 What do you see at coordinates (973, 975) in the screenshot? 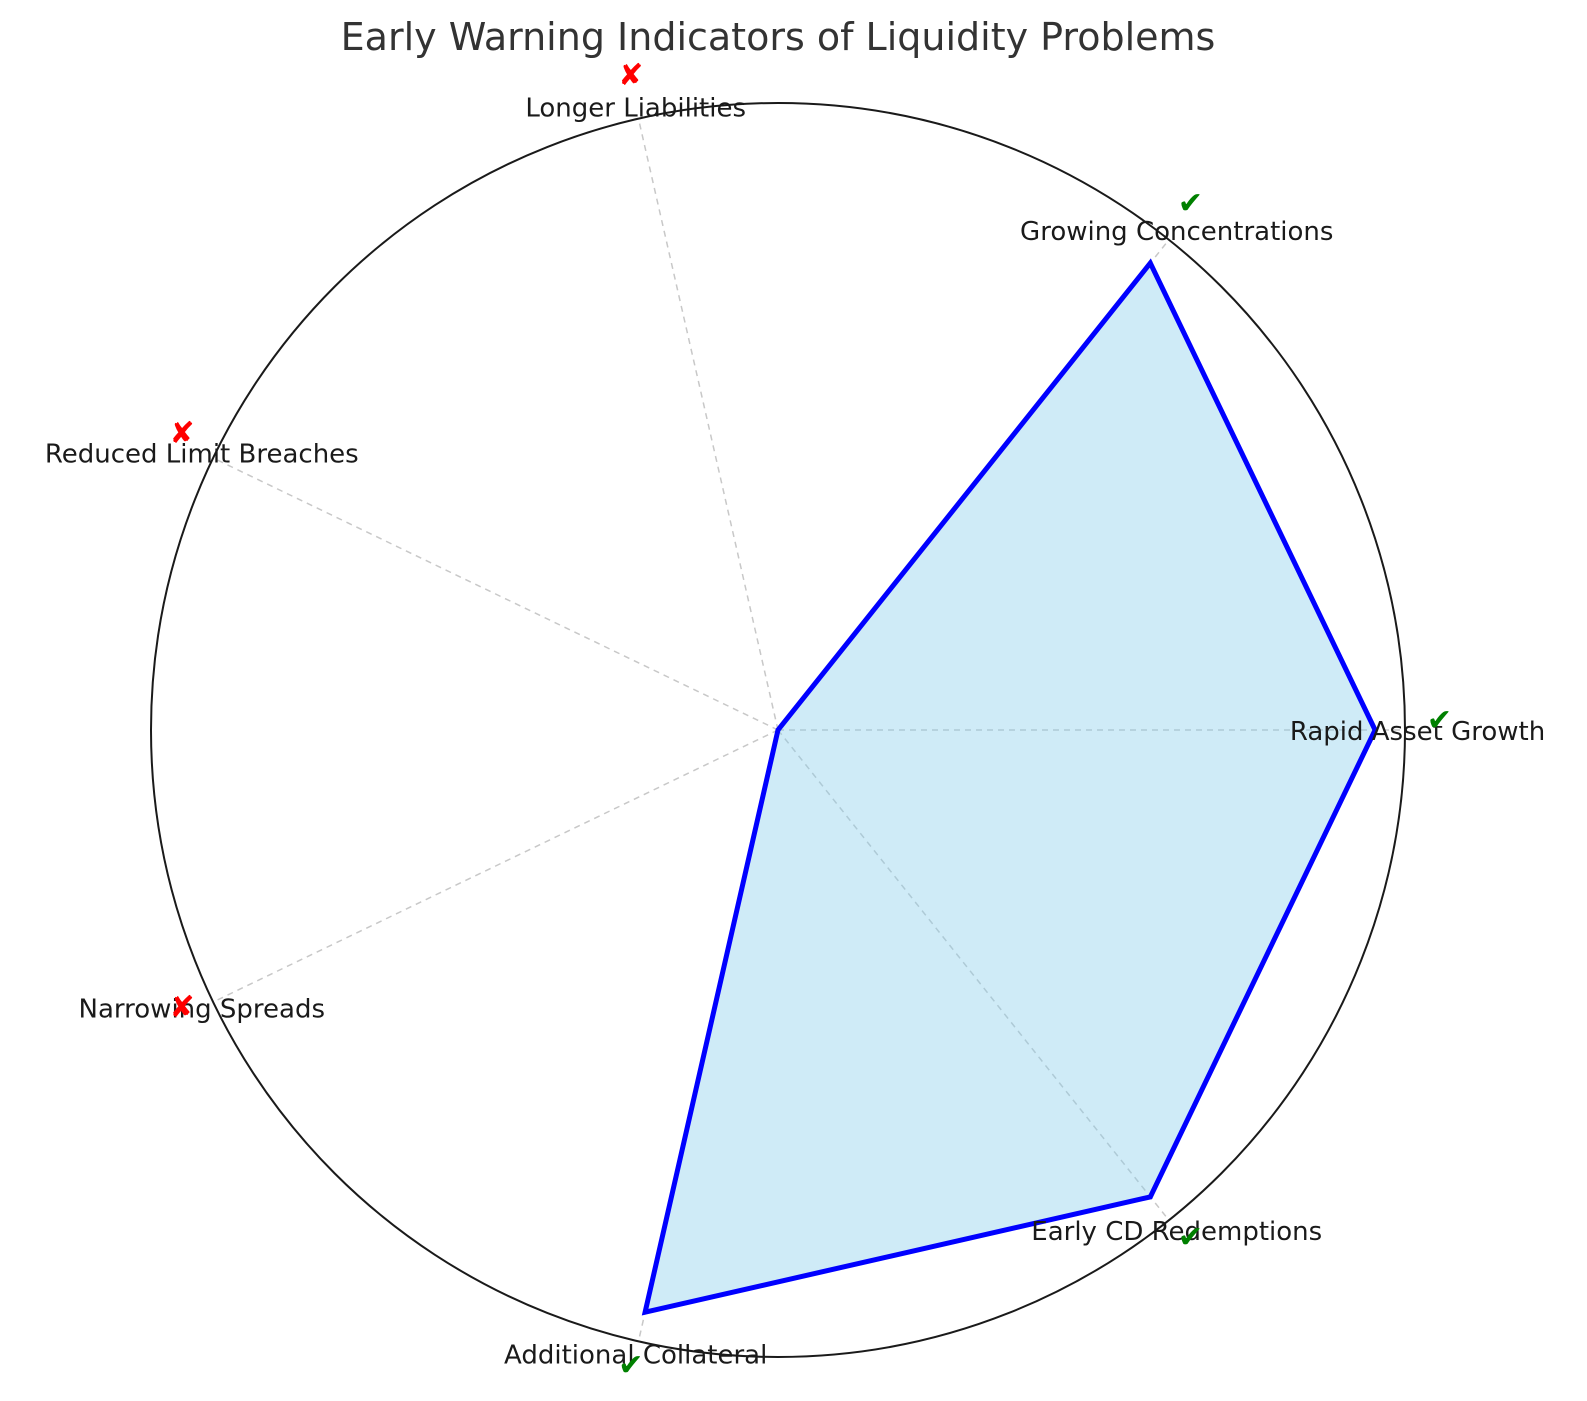
I see `grid-spoke-early-cd-redemptions` at bounding box center [973, 975].